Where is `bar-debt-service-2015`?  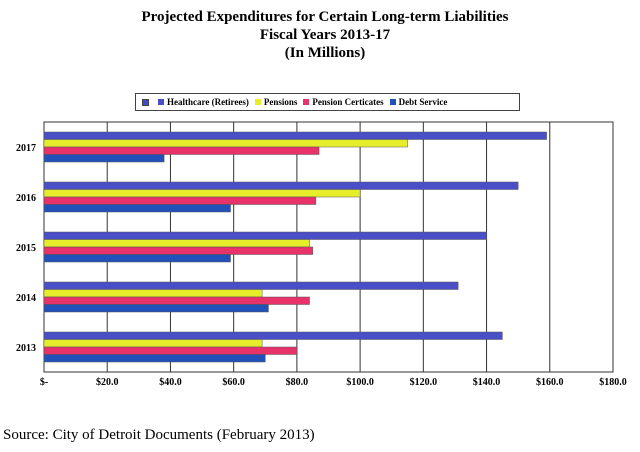
bar-debt-service-2015 is located at coordinates (137, 258).